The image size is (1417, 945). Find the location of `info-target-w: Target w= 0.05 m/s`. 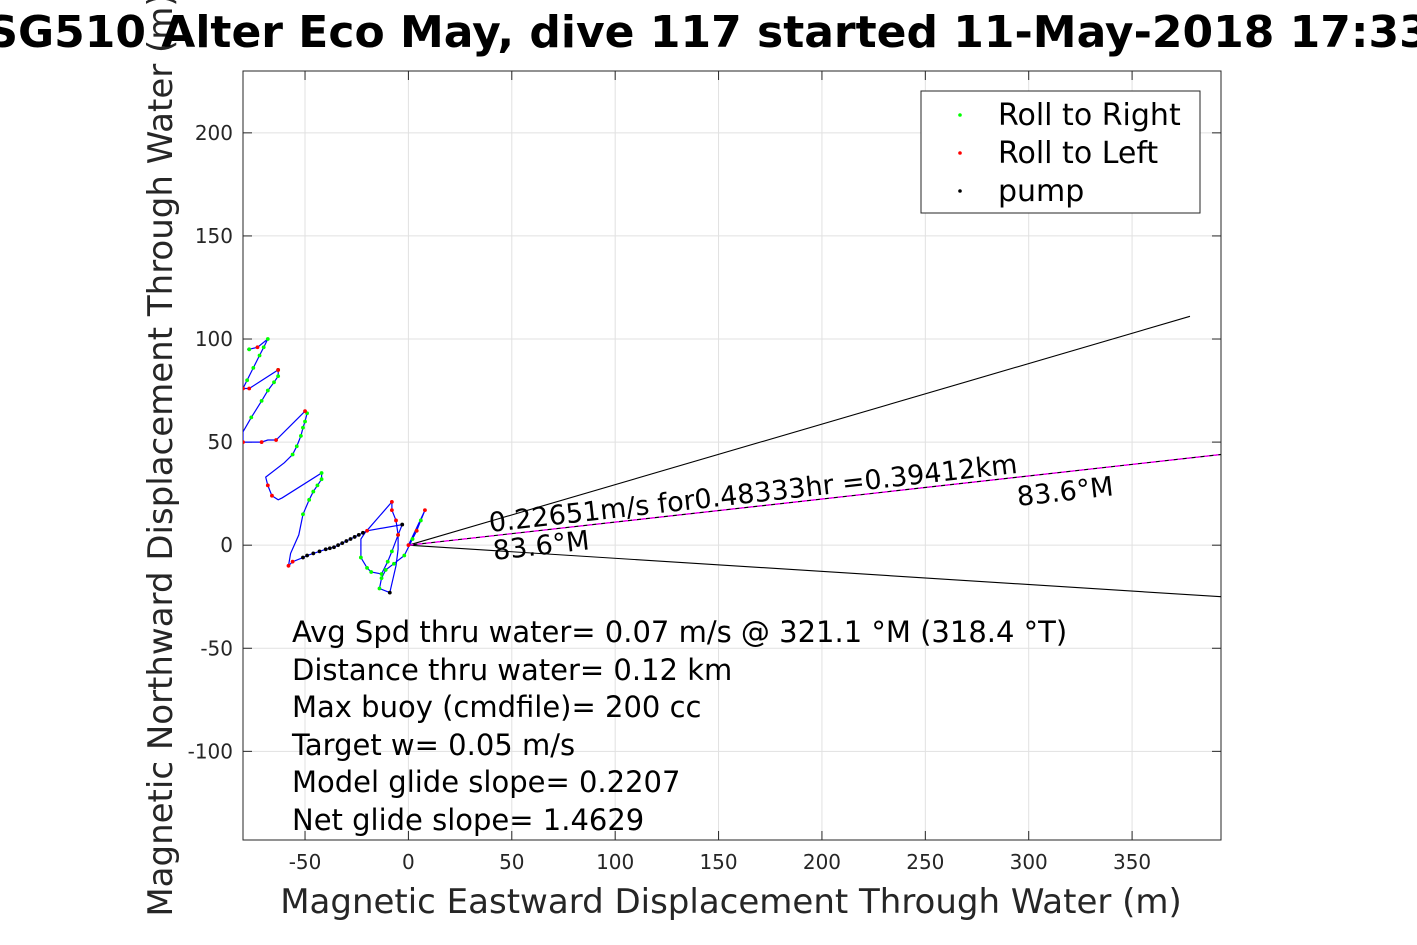

info-target-w: Target w= 0.05 m/s is located at coordinates (433, 745).